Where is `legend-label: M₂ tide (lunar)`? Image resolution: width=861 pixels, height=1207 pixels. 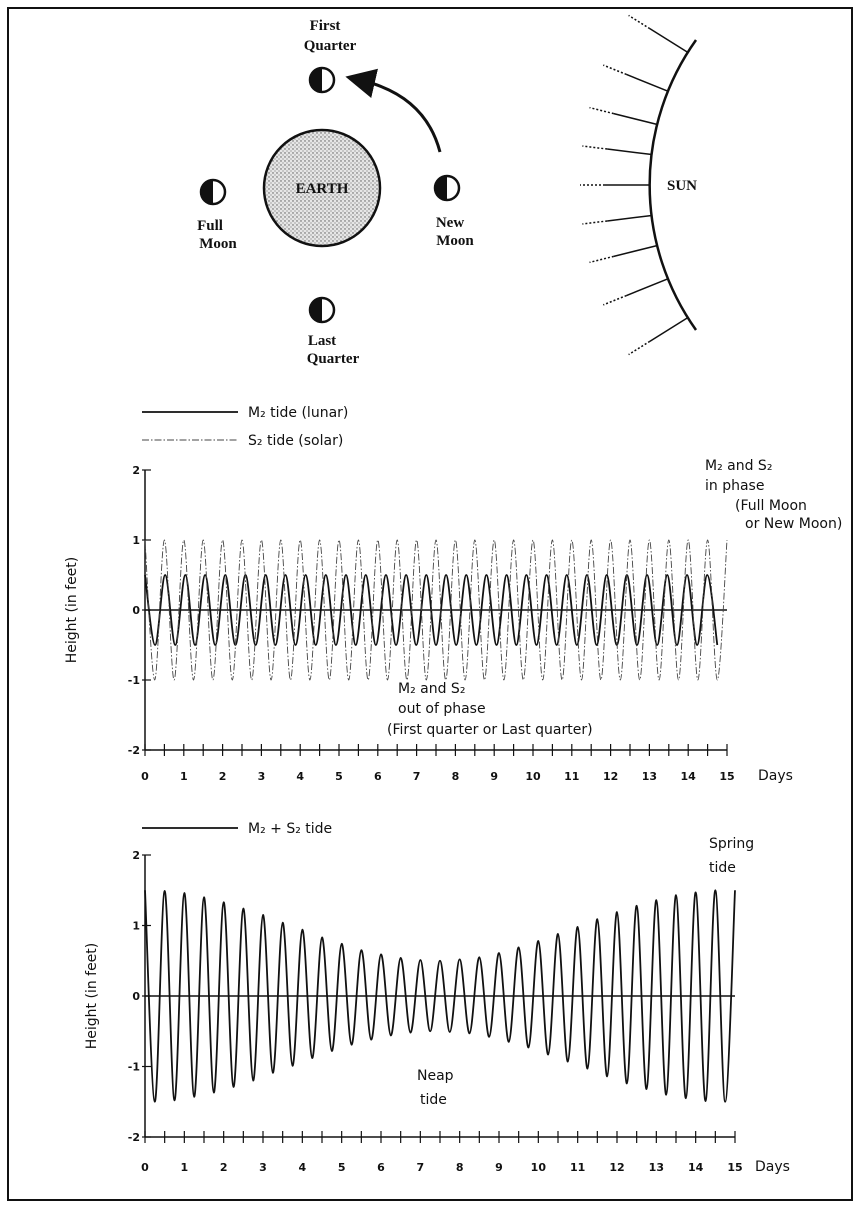 legend-label: M₂ tide (lunar) is located at coordinates (298, 413).